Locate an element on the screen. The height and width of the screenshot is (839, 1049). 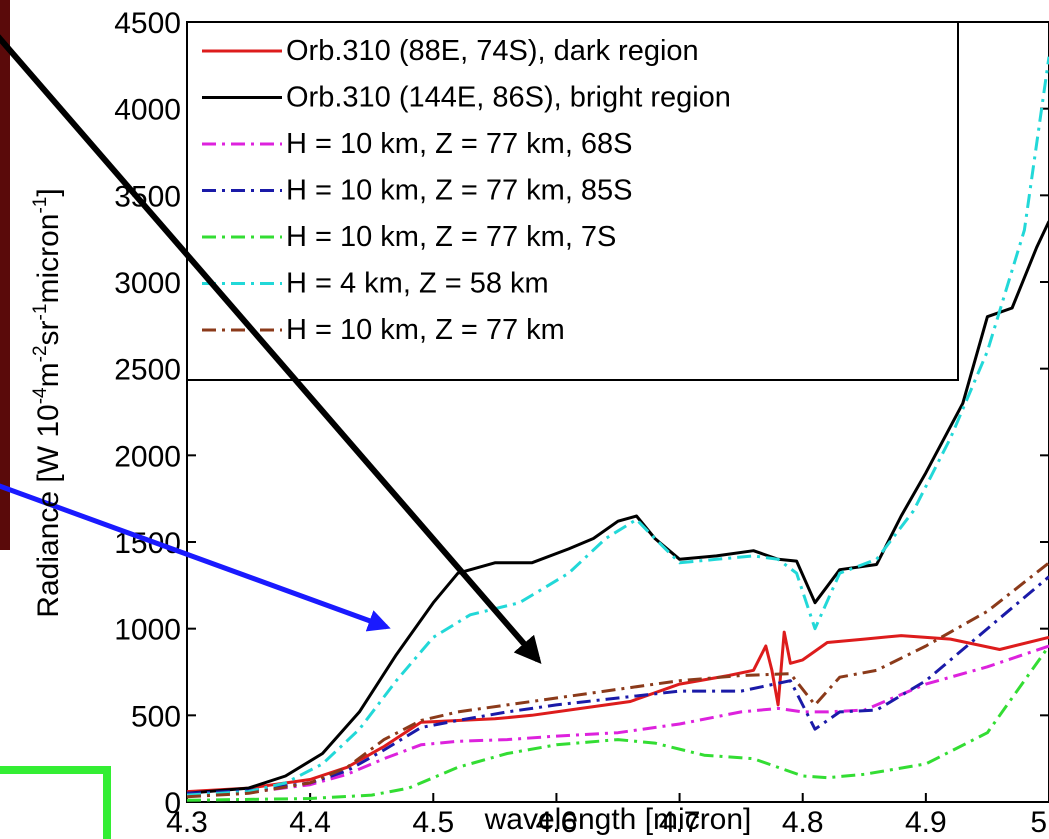
y-tick-label: 0 is located at coordinates (172, 803).